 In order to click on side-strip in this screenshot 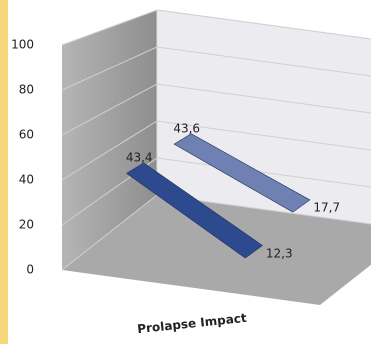, I will do `click(4, 172)`.